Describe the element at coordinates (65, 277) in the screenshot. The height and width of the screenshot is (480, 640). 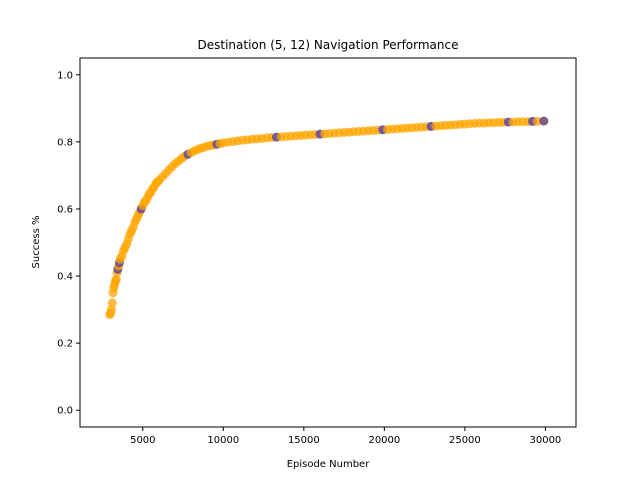
I see `y-tick-label: 0.4` at that location.